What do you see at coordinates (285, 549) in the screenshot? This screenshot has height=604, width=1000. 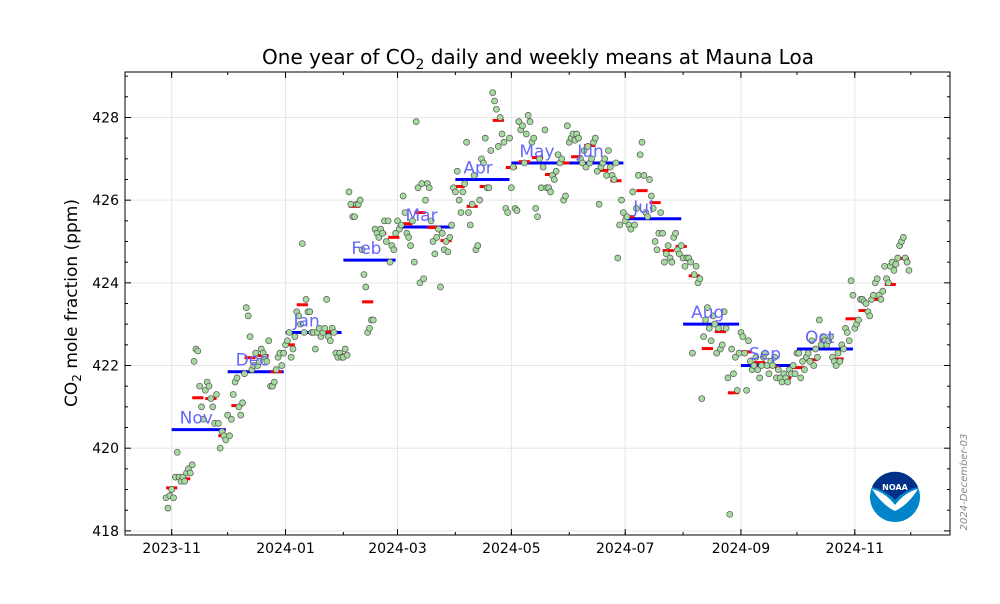 I see `x-tick-label: 2024-01` at bounding box center [285, 549].